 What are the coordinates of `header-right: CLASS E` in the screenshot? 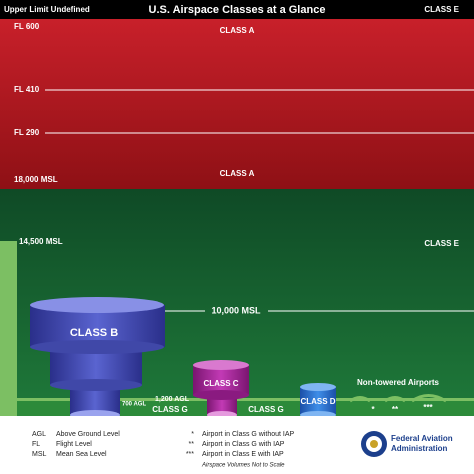 It's located at (441, 9).